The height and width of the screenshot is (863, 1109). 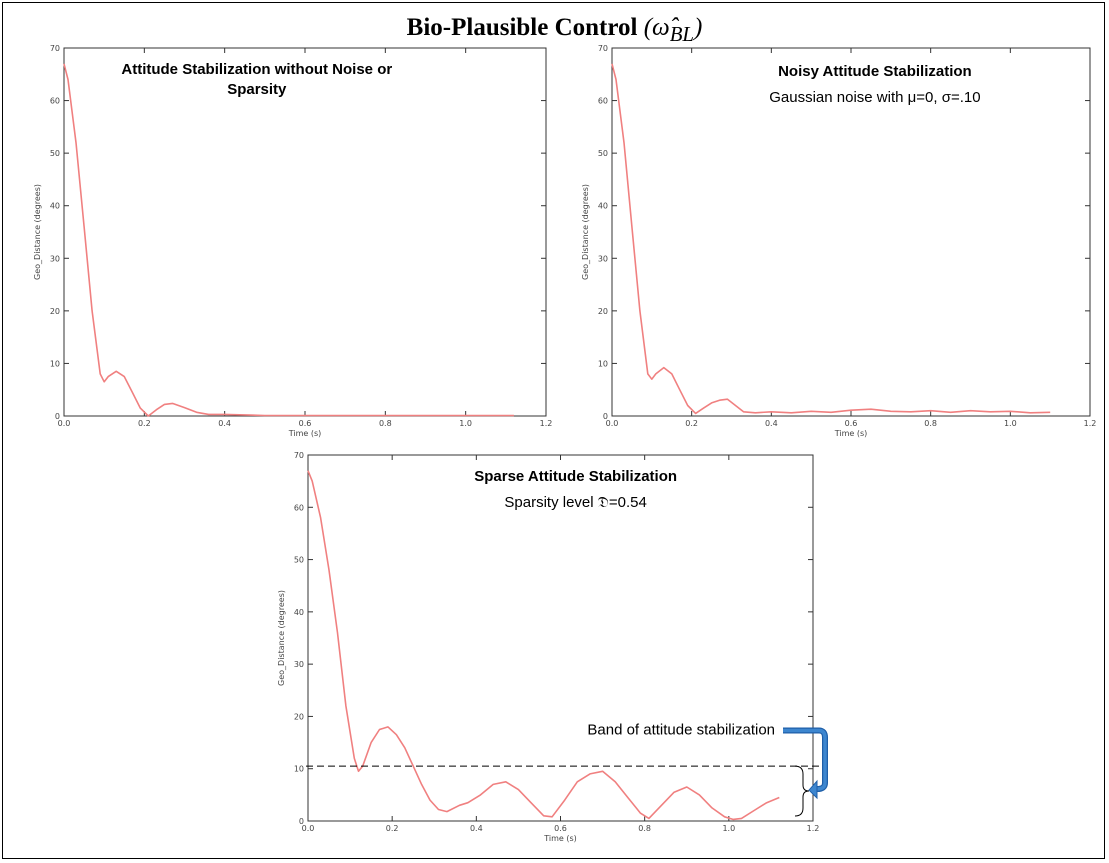 What do you see at coordinates (813, 789) in the screenshot?
I see `band-arrow-head` at bounding box center [813, 789].